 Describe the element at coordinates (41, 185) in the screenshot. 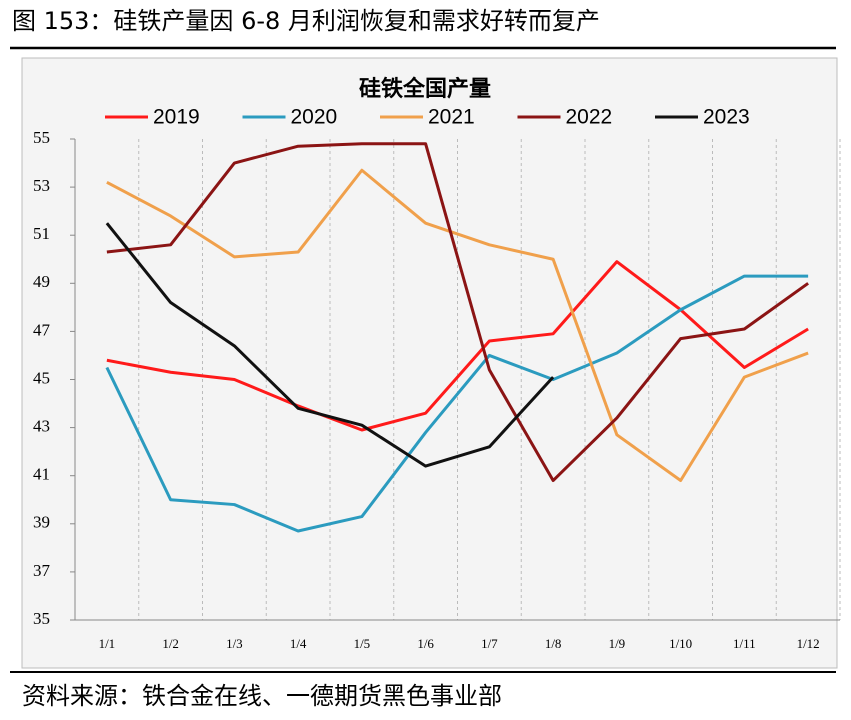

I see `y-tick-label: 53` at that location.